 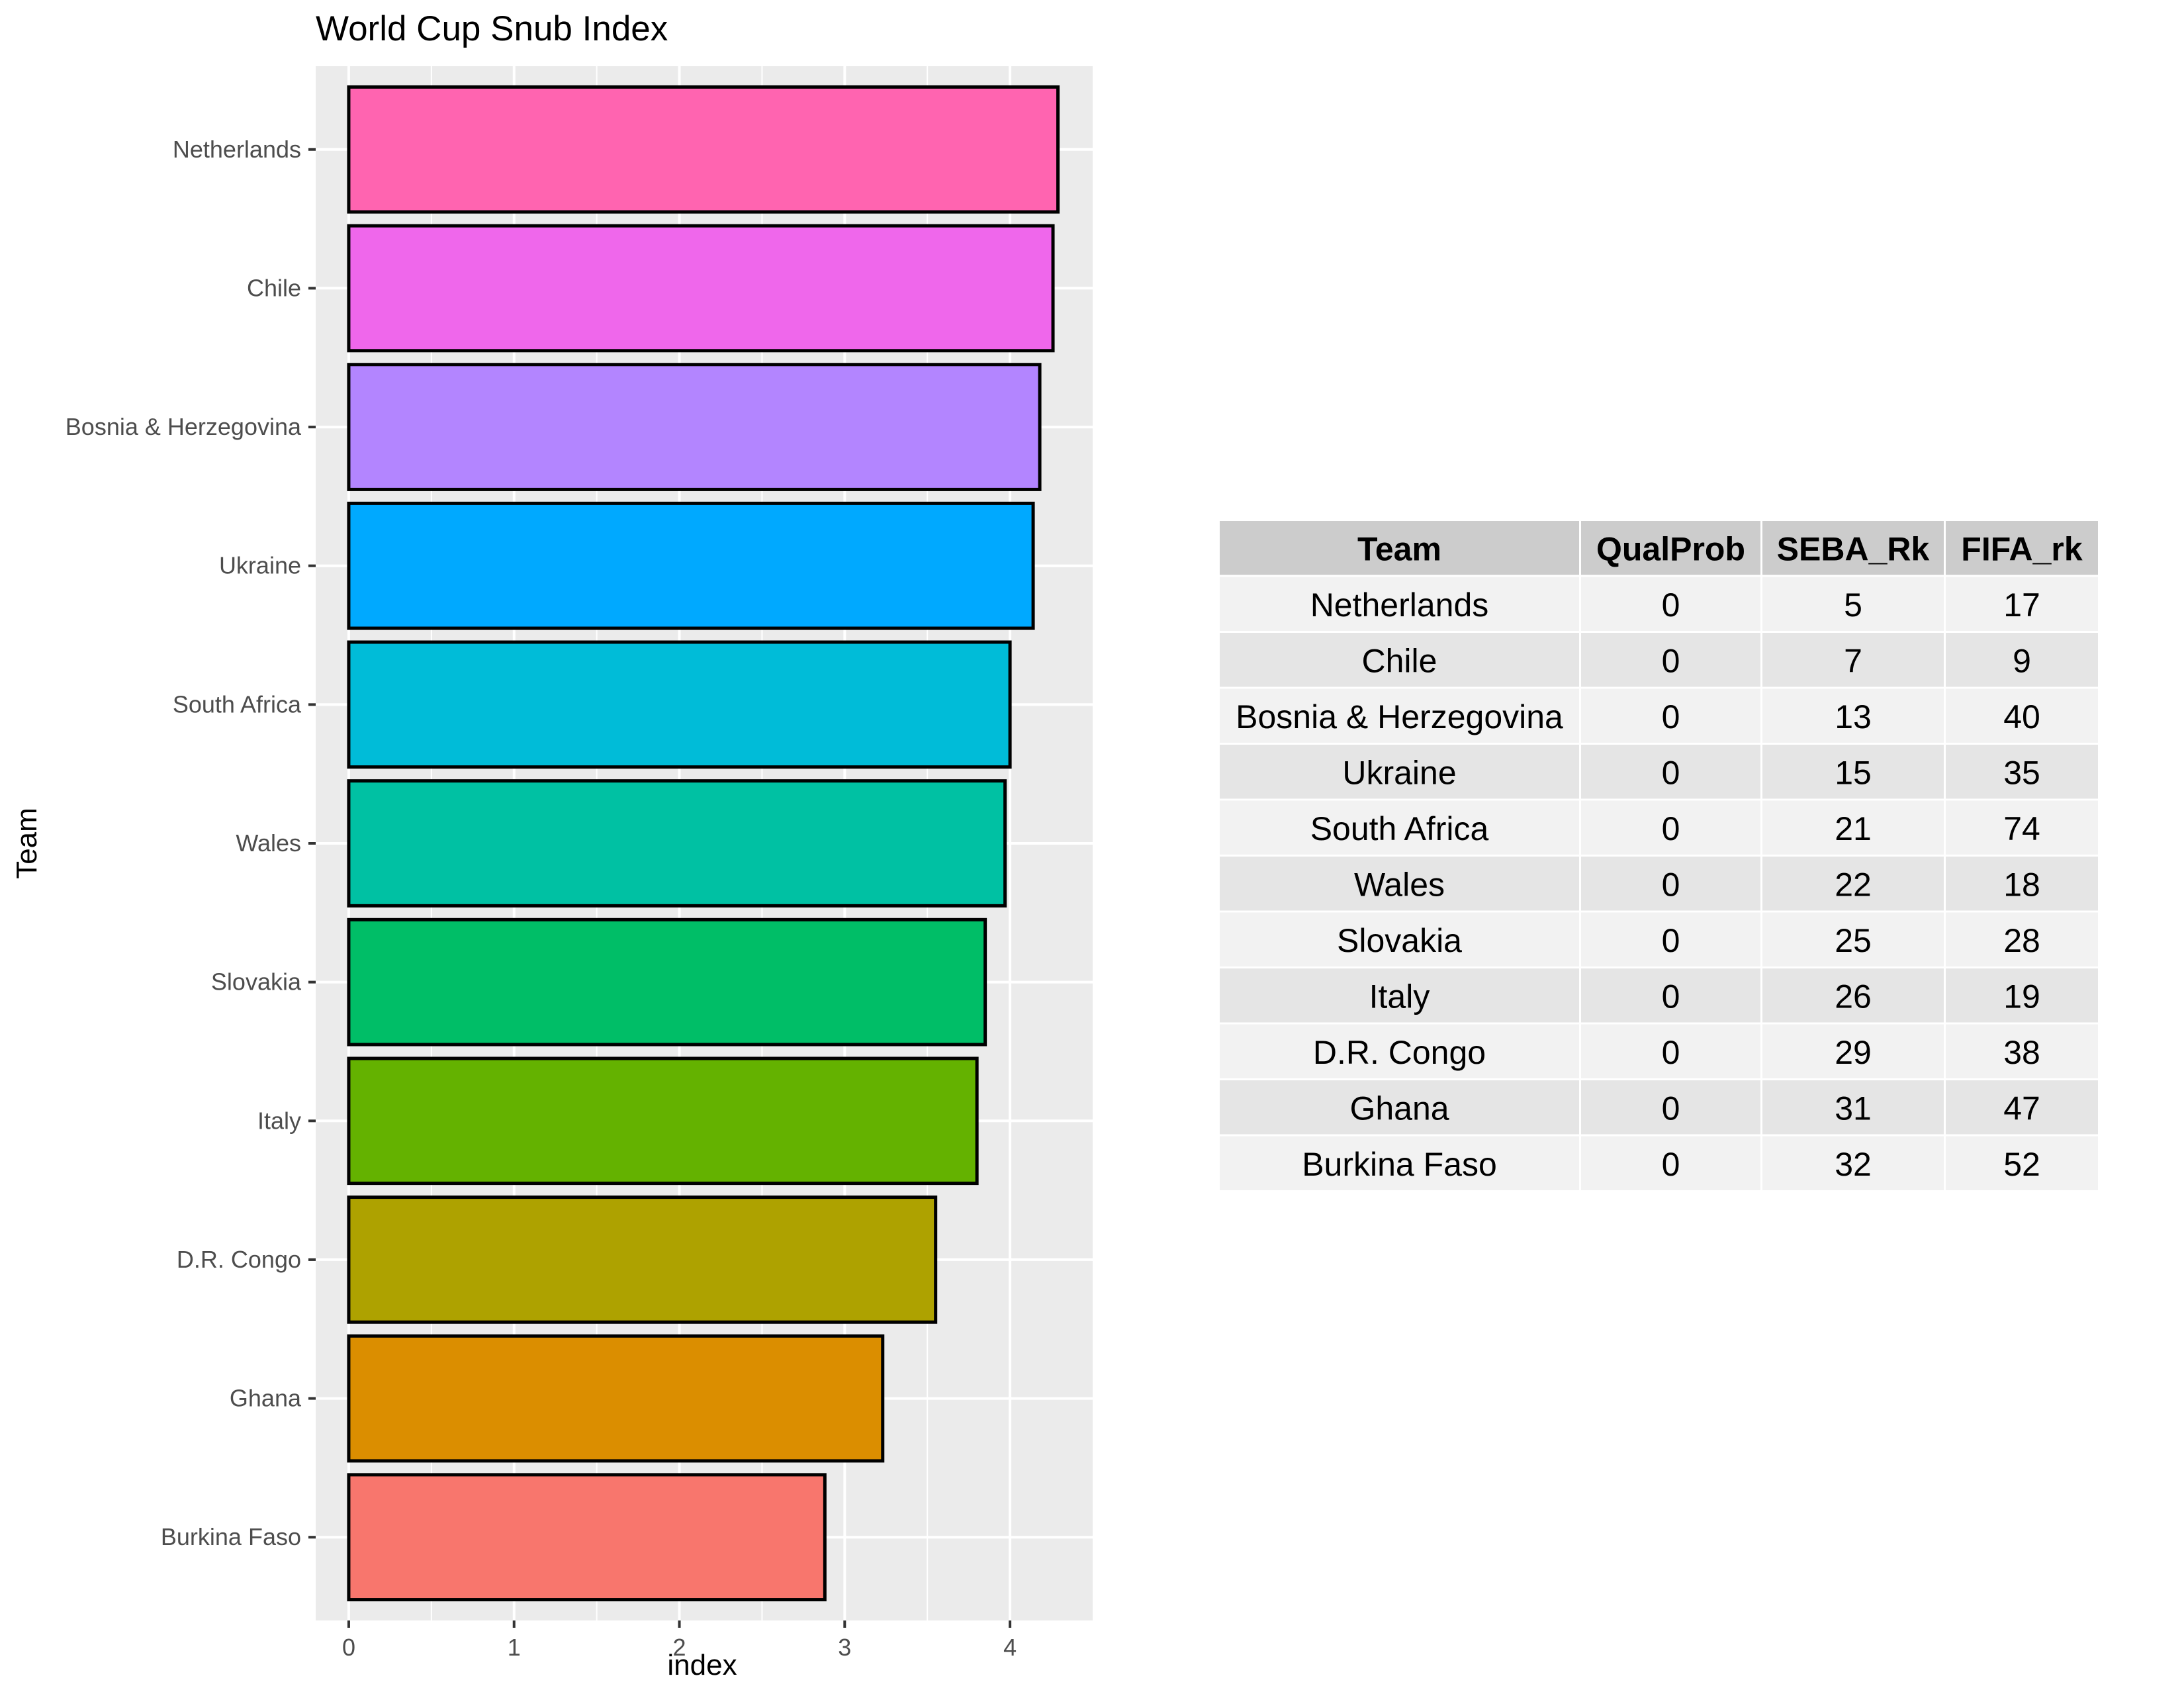 I want to click on table-cell-value: 7, so click(x=1853, y=660).